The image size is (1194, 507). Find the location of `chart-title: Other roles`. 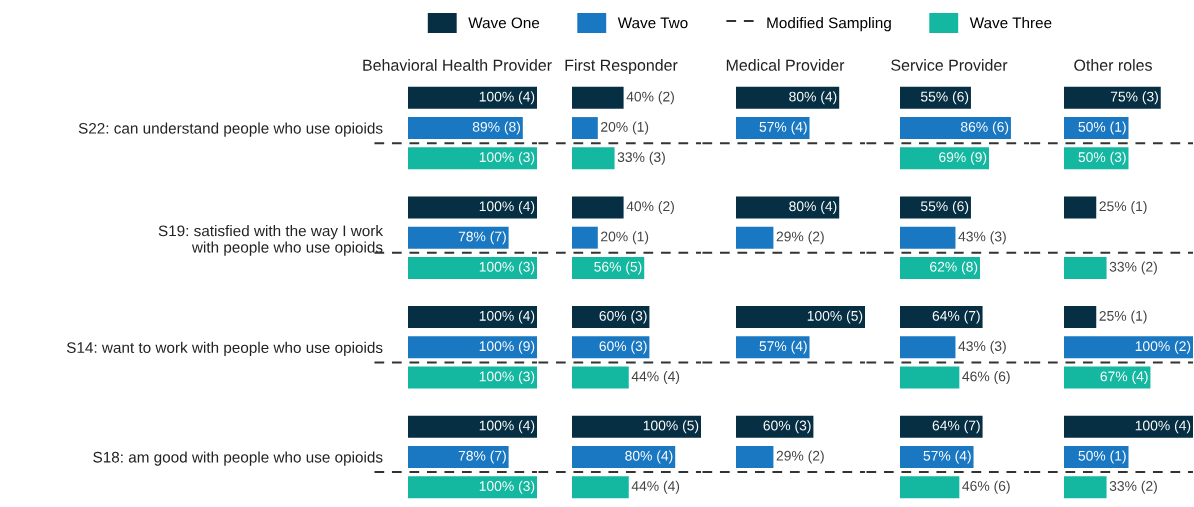

chart-title: Other roles is located at coordinates (1113, 65).